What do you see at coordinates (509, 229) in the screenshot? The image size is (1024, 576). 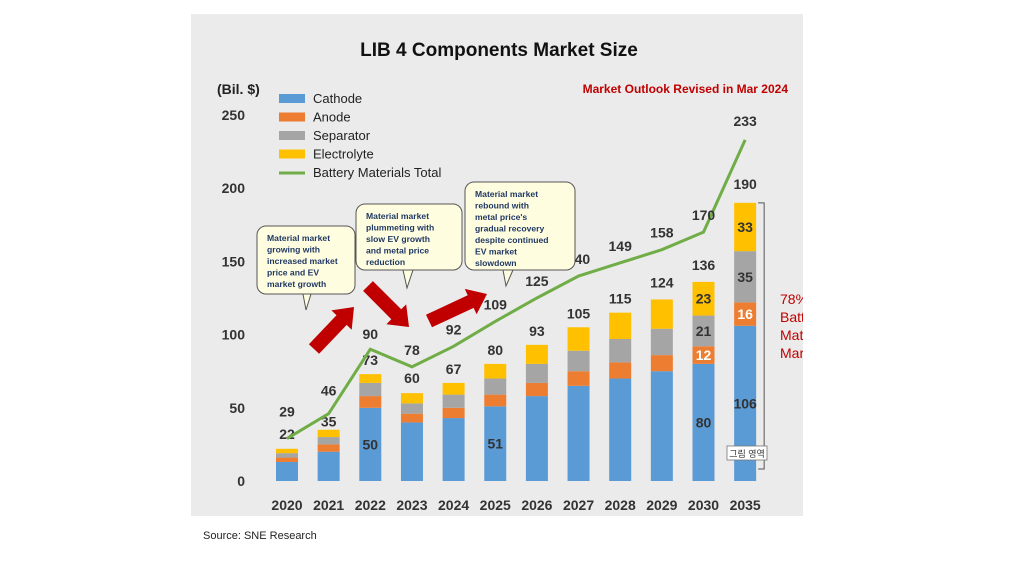 I see `callout-text: gradual recovery` at bounding box center [509, 229].